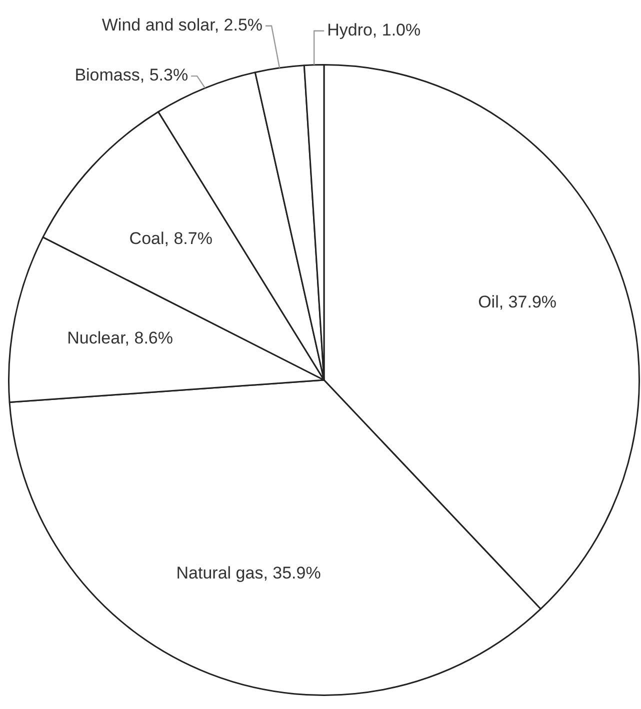 The height and width of the screenshot is (709, 641). What do you see at coordinates (120, 338) in the screenshot?
I see `slice-label: Nuclear, 8.6%` at bounding box center [120, 338].